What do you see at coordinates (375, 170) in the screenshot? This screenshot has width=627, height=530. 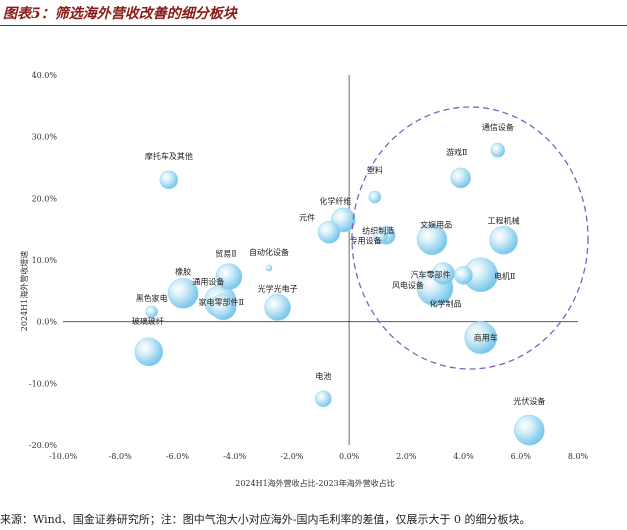 I see `bubble-label: 塑料` at bounding box center [375, 170].